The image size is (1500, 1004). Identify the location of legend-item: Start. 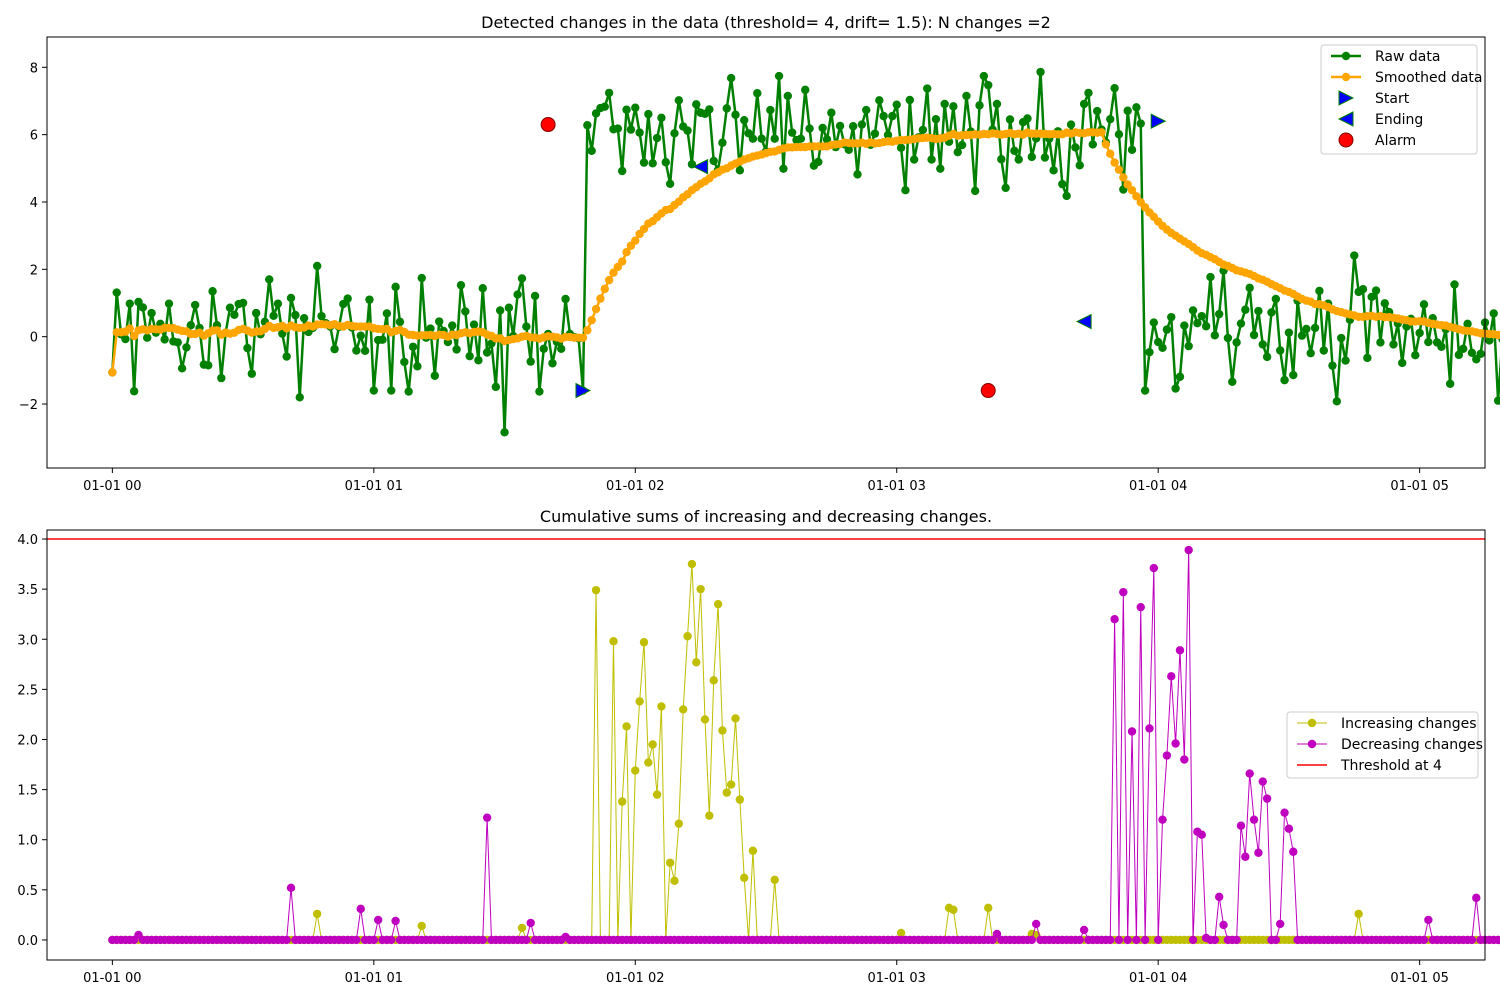
(1374, 98).